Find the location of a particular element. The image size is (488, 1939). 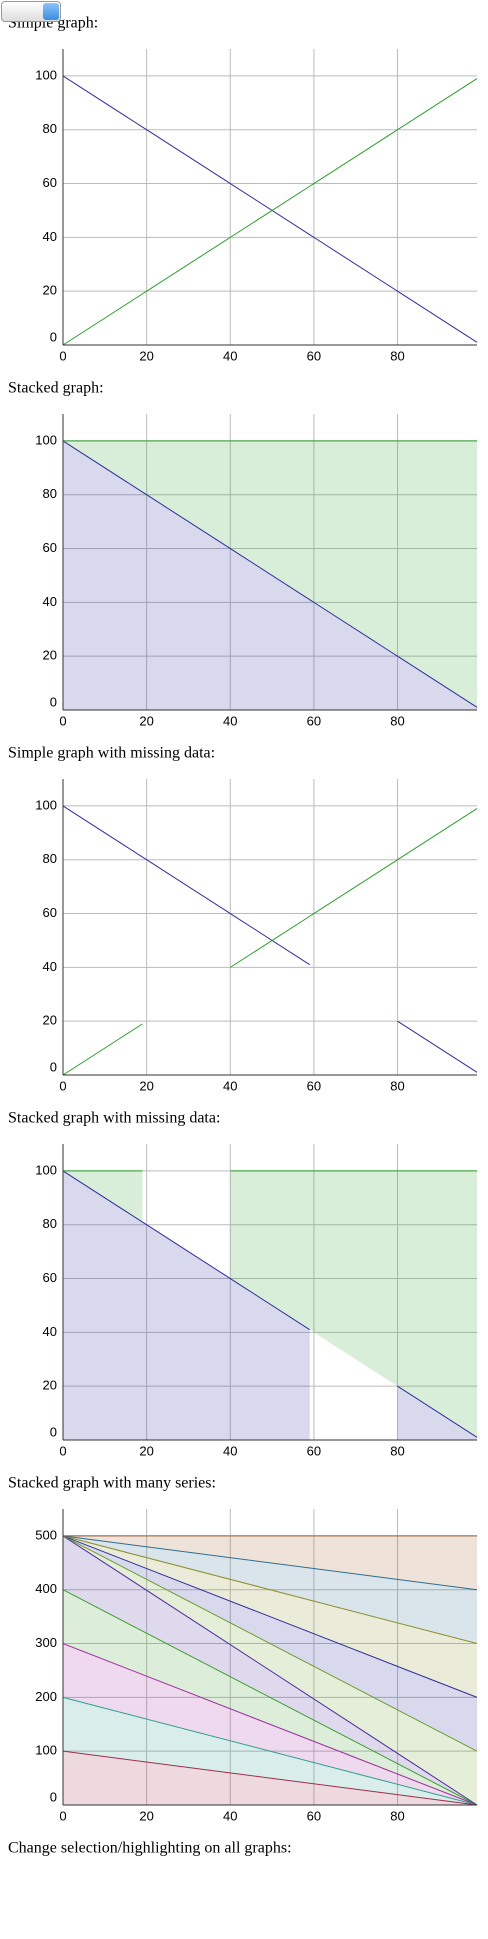

y-tick-label: 400 is located at coordinates (46, 1588).